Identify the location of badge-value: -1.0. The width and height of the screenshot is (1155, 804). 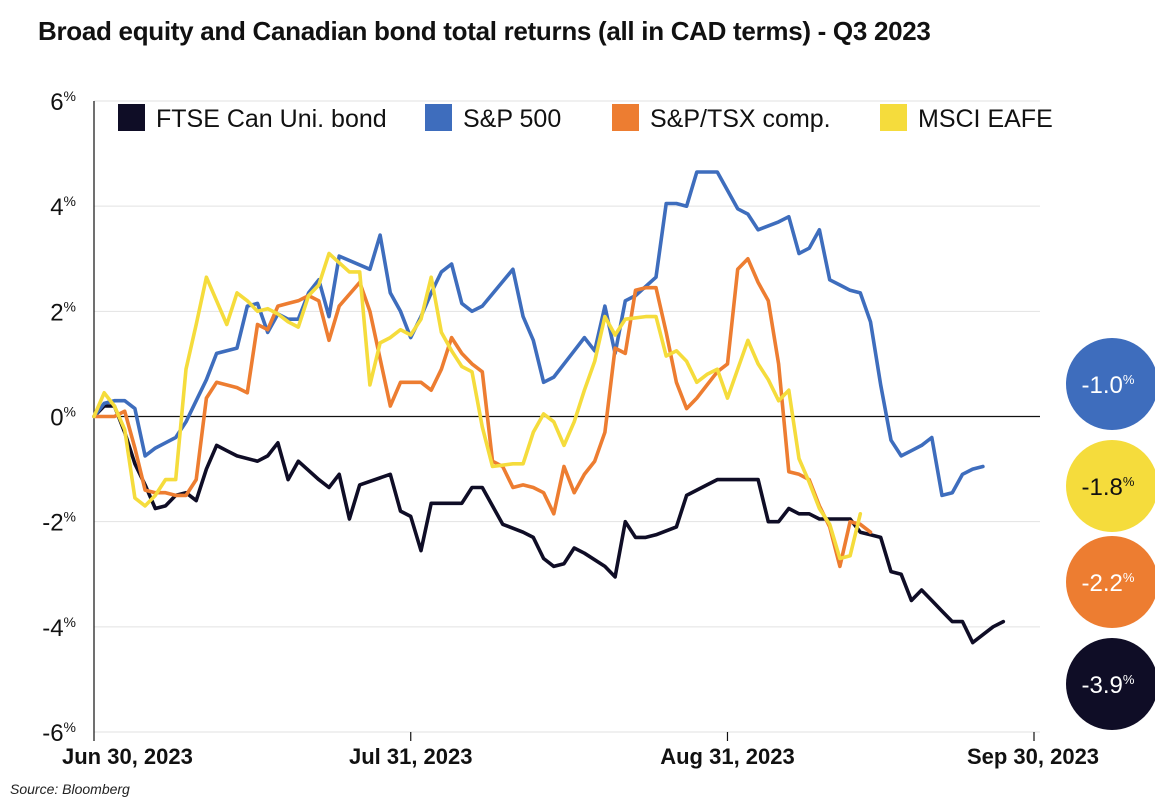
(1102, 385).